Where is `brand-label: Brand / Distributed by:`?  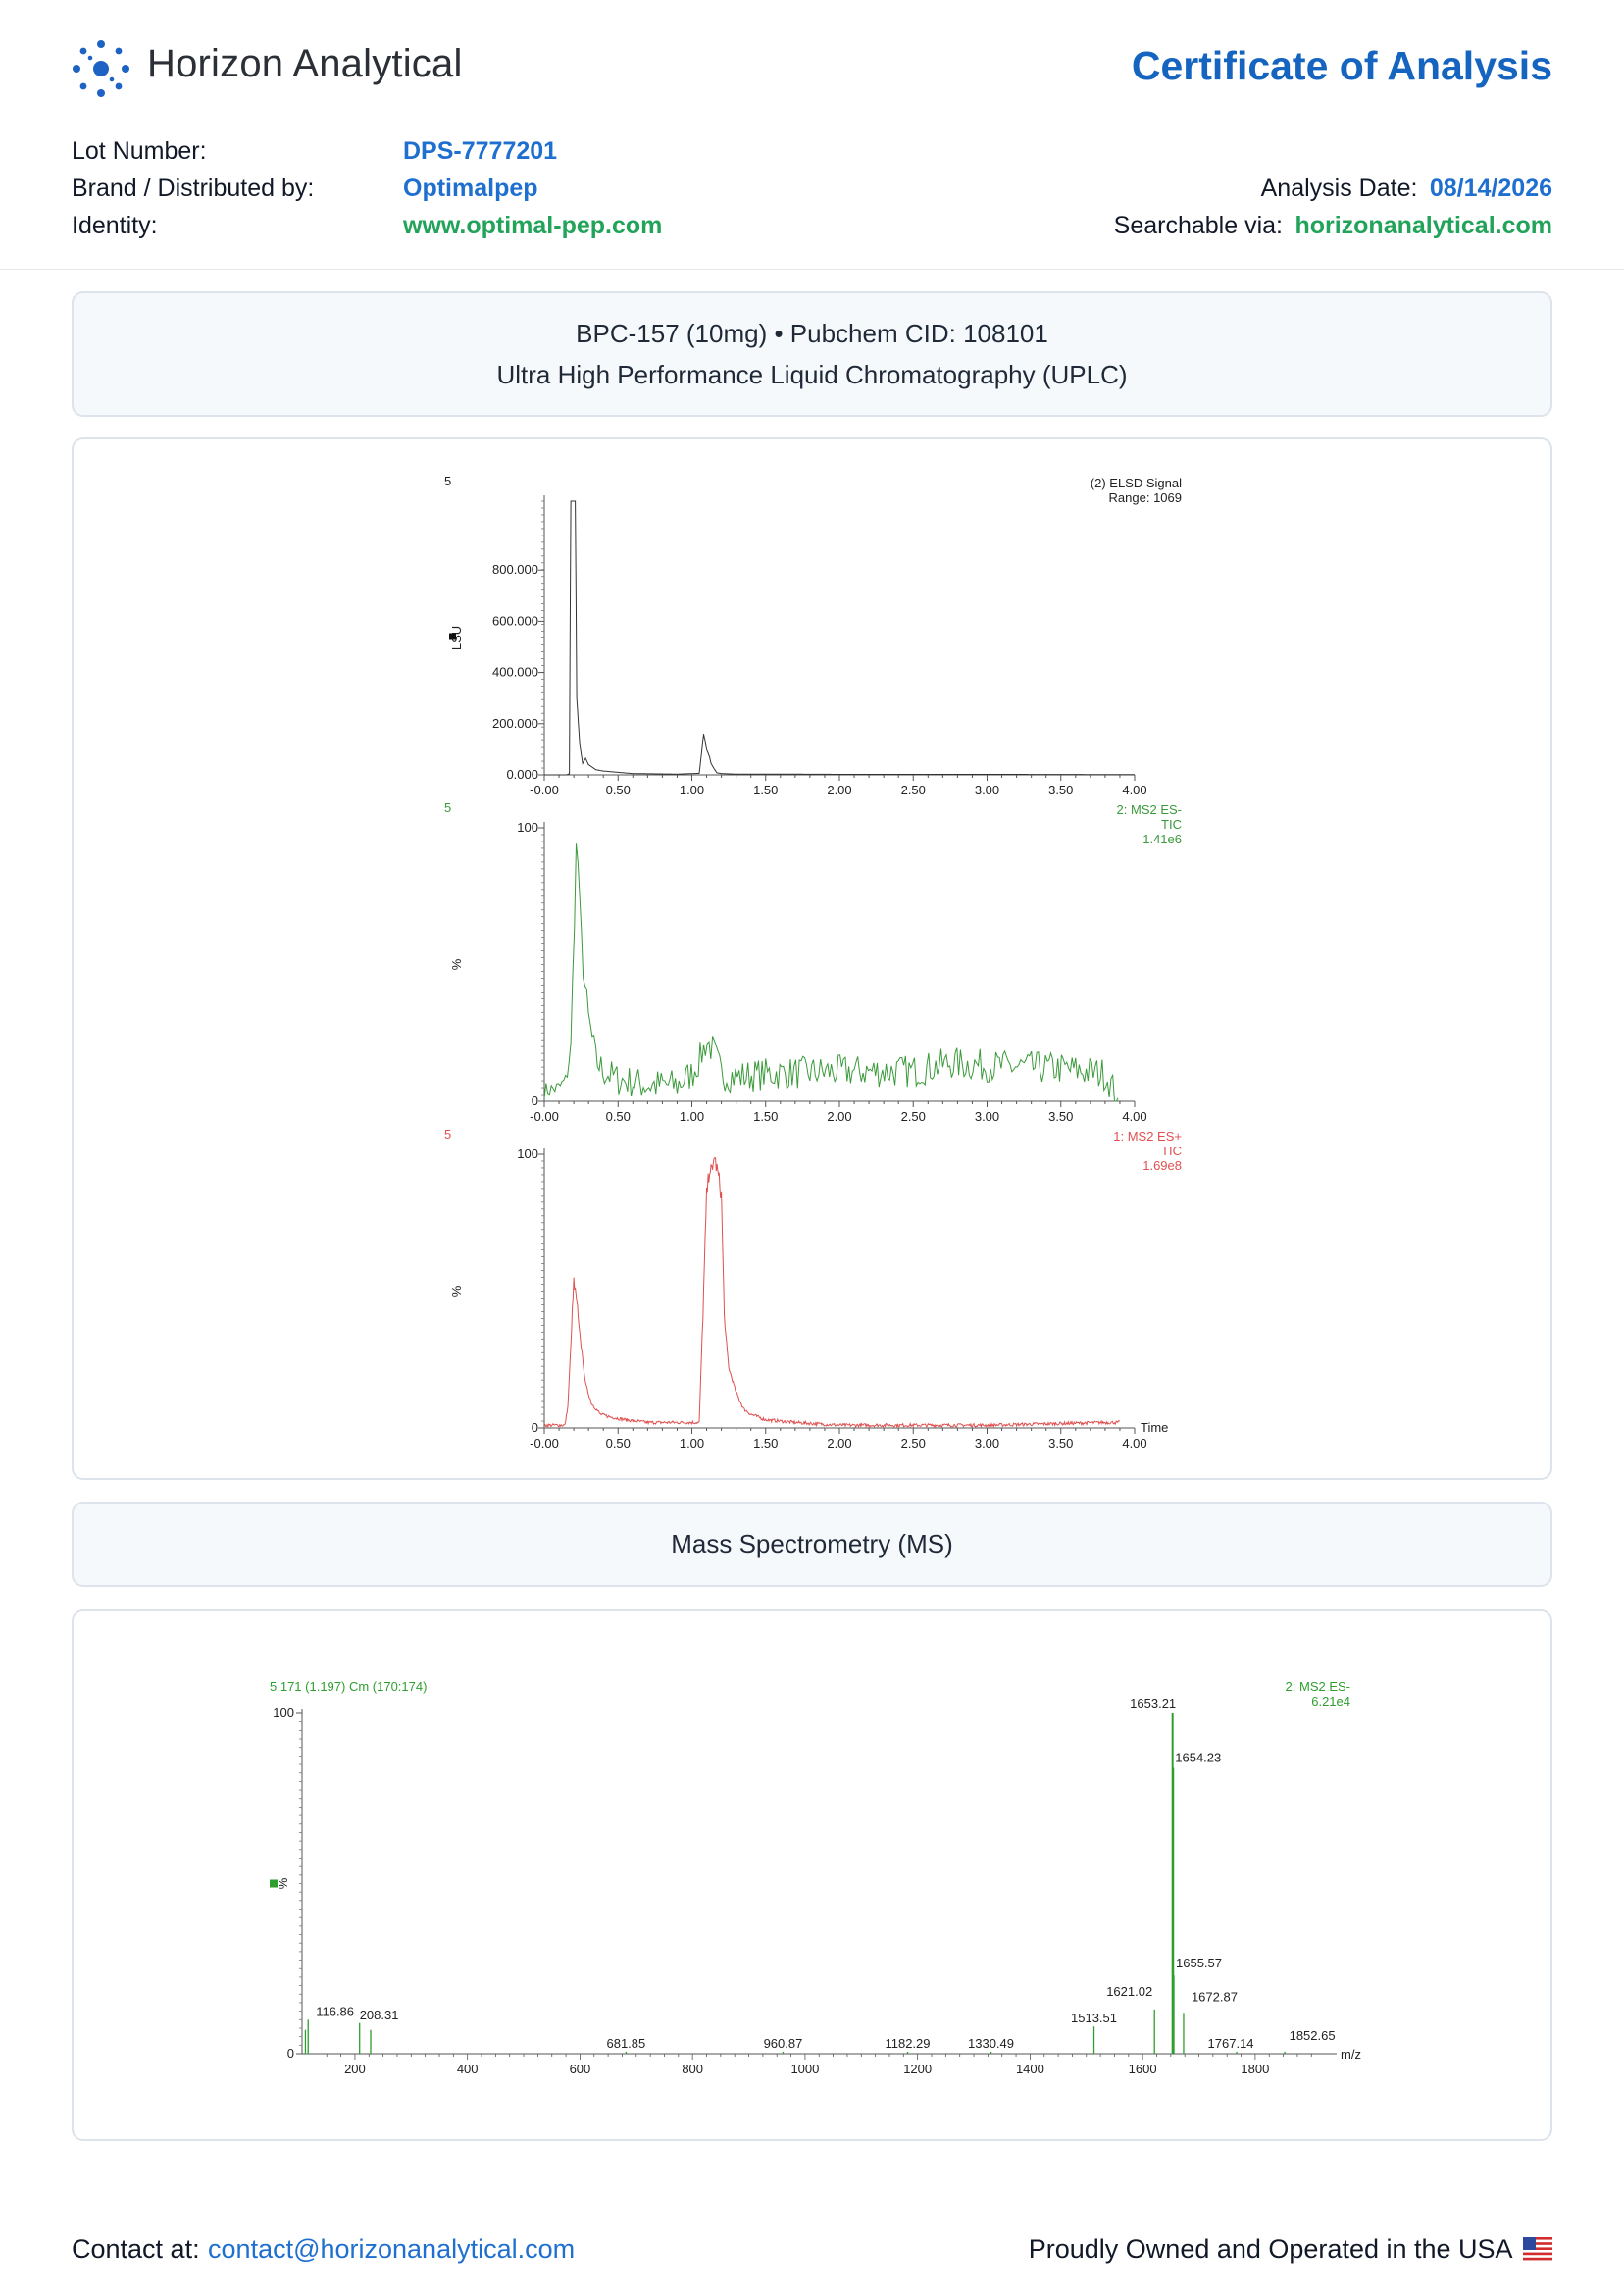 brand-label: Brand / Distributed by: is located at coordinates (193, 188).